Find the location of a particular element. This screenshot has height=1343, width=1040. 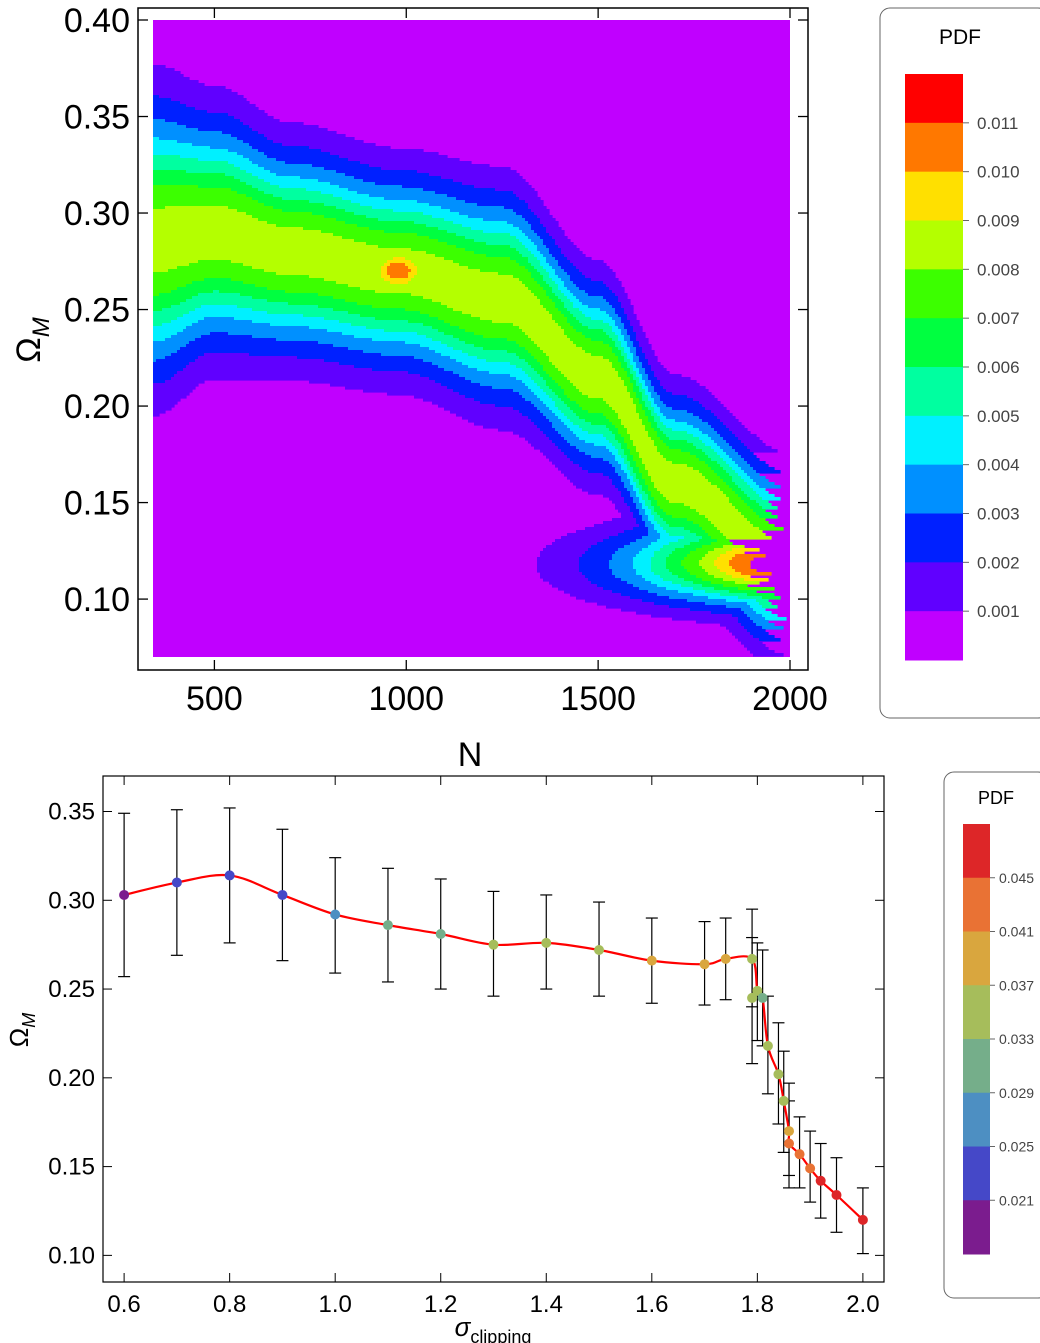

contour-legend-level-label: 0.004 is located at coordinates (998, 465).